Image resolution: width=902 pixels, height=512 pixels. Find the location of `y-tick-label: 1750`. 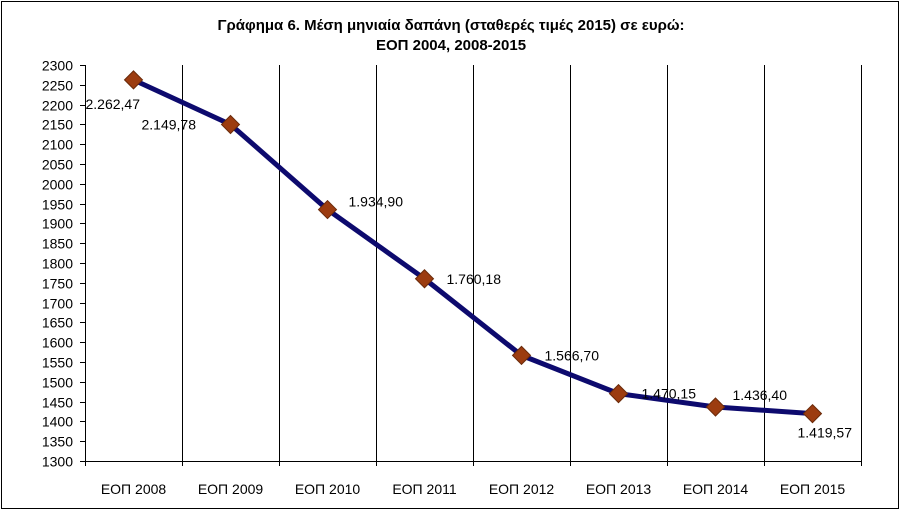

y-tick-label: 1750 is located at coordinates (57, 284).